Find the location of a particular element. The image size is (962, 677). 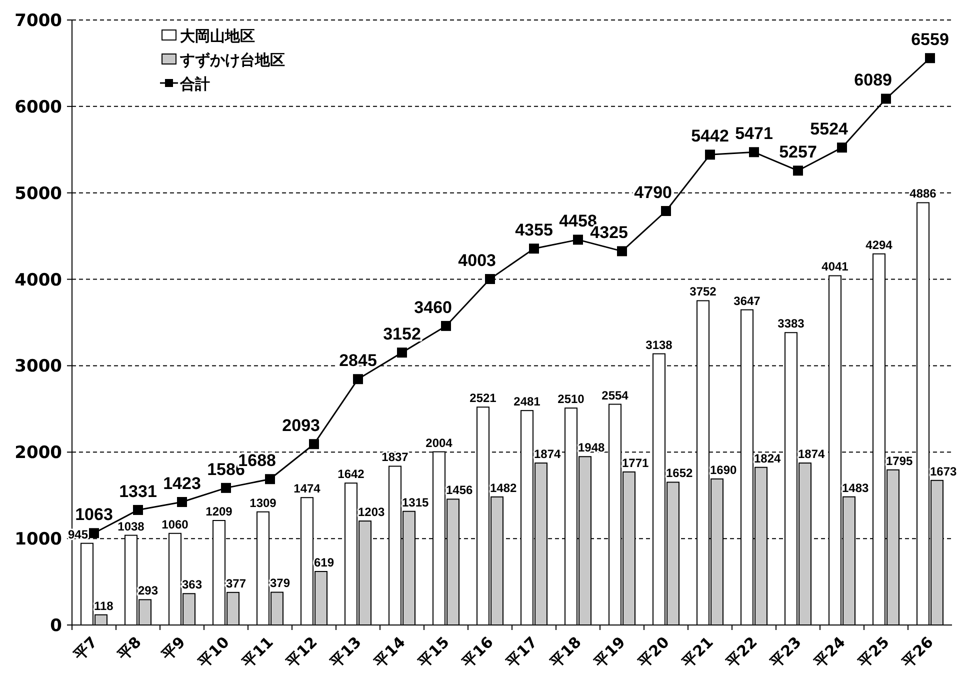

data-label: 3647 is located at coordinates (747, 301).